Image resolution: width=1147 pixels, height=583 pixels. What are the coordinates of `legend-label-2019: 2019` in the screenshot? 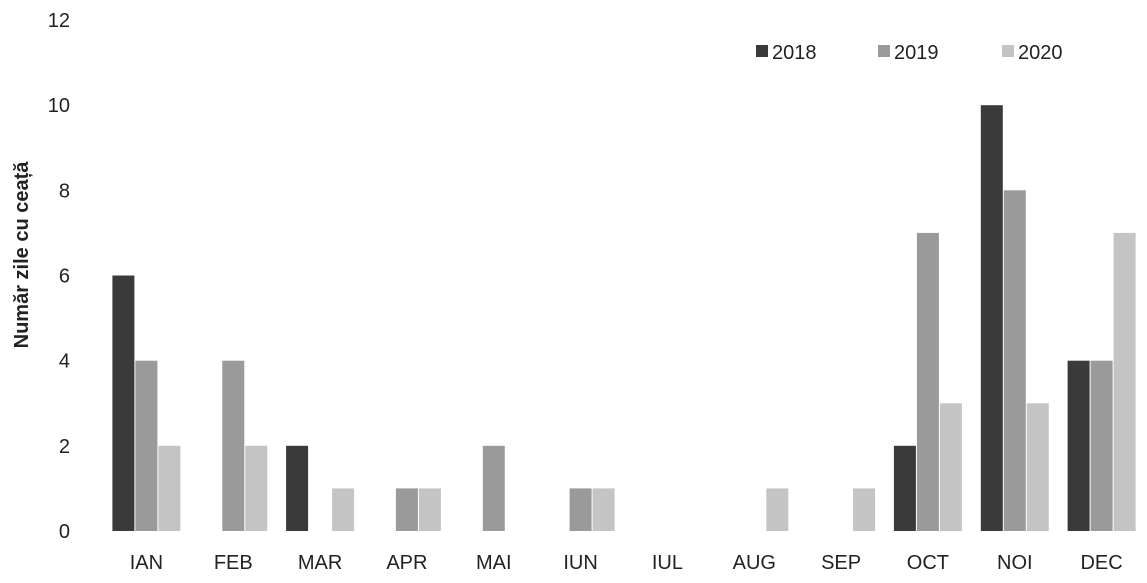 It's located at (916, 53).